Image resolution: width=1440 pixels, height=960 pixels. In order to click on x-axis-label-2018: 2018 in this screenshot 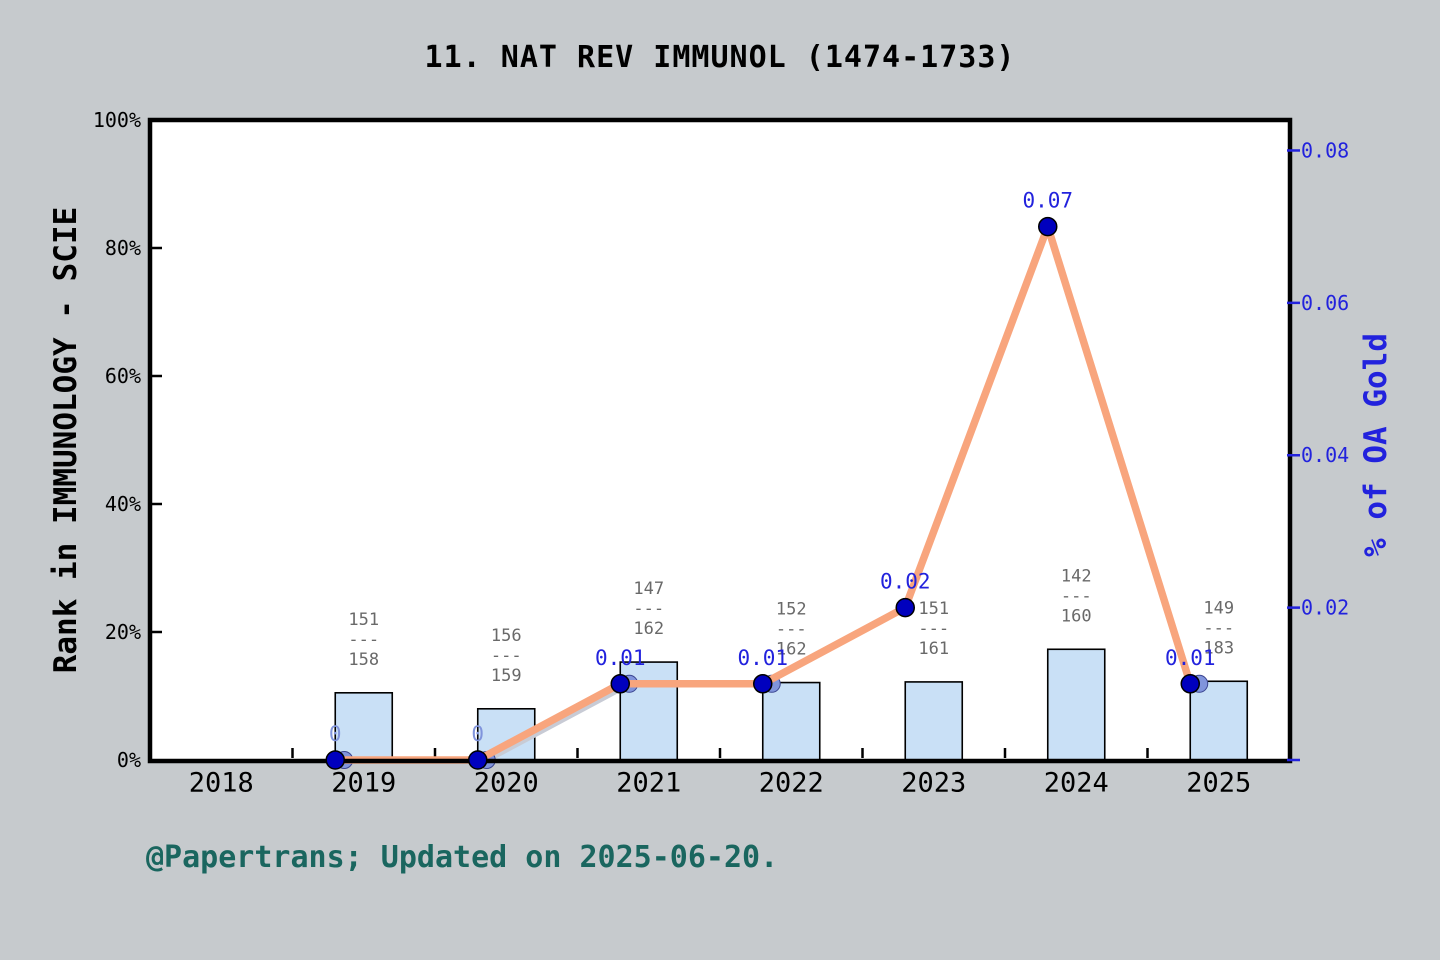, I will do `click(221, 783)`.